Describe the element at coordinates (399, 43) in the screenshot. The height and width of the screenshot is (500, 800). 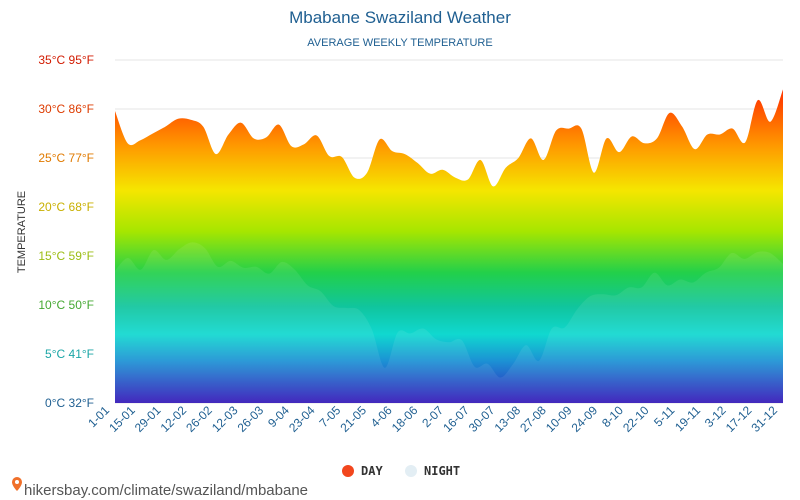
I see `chart-subtitle: AVERAGE WEEKLY TEMPERATURE` at that location.